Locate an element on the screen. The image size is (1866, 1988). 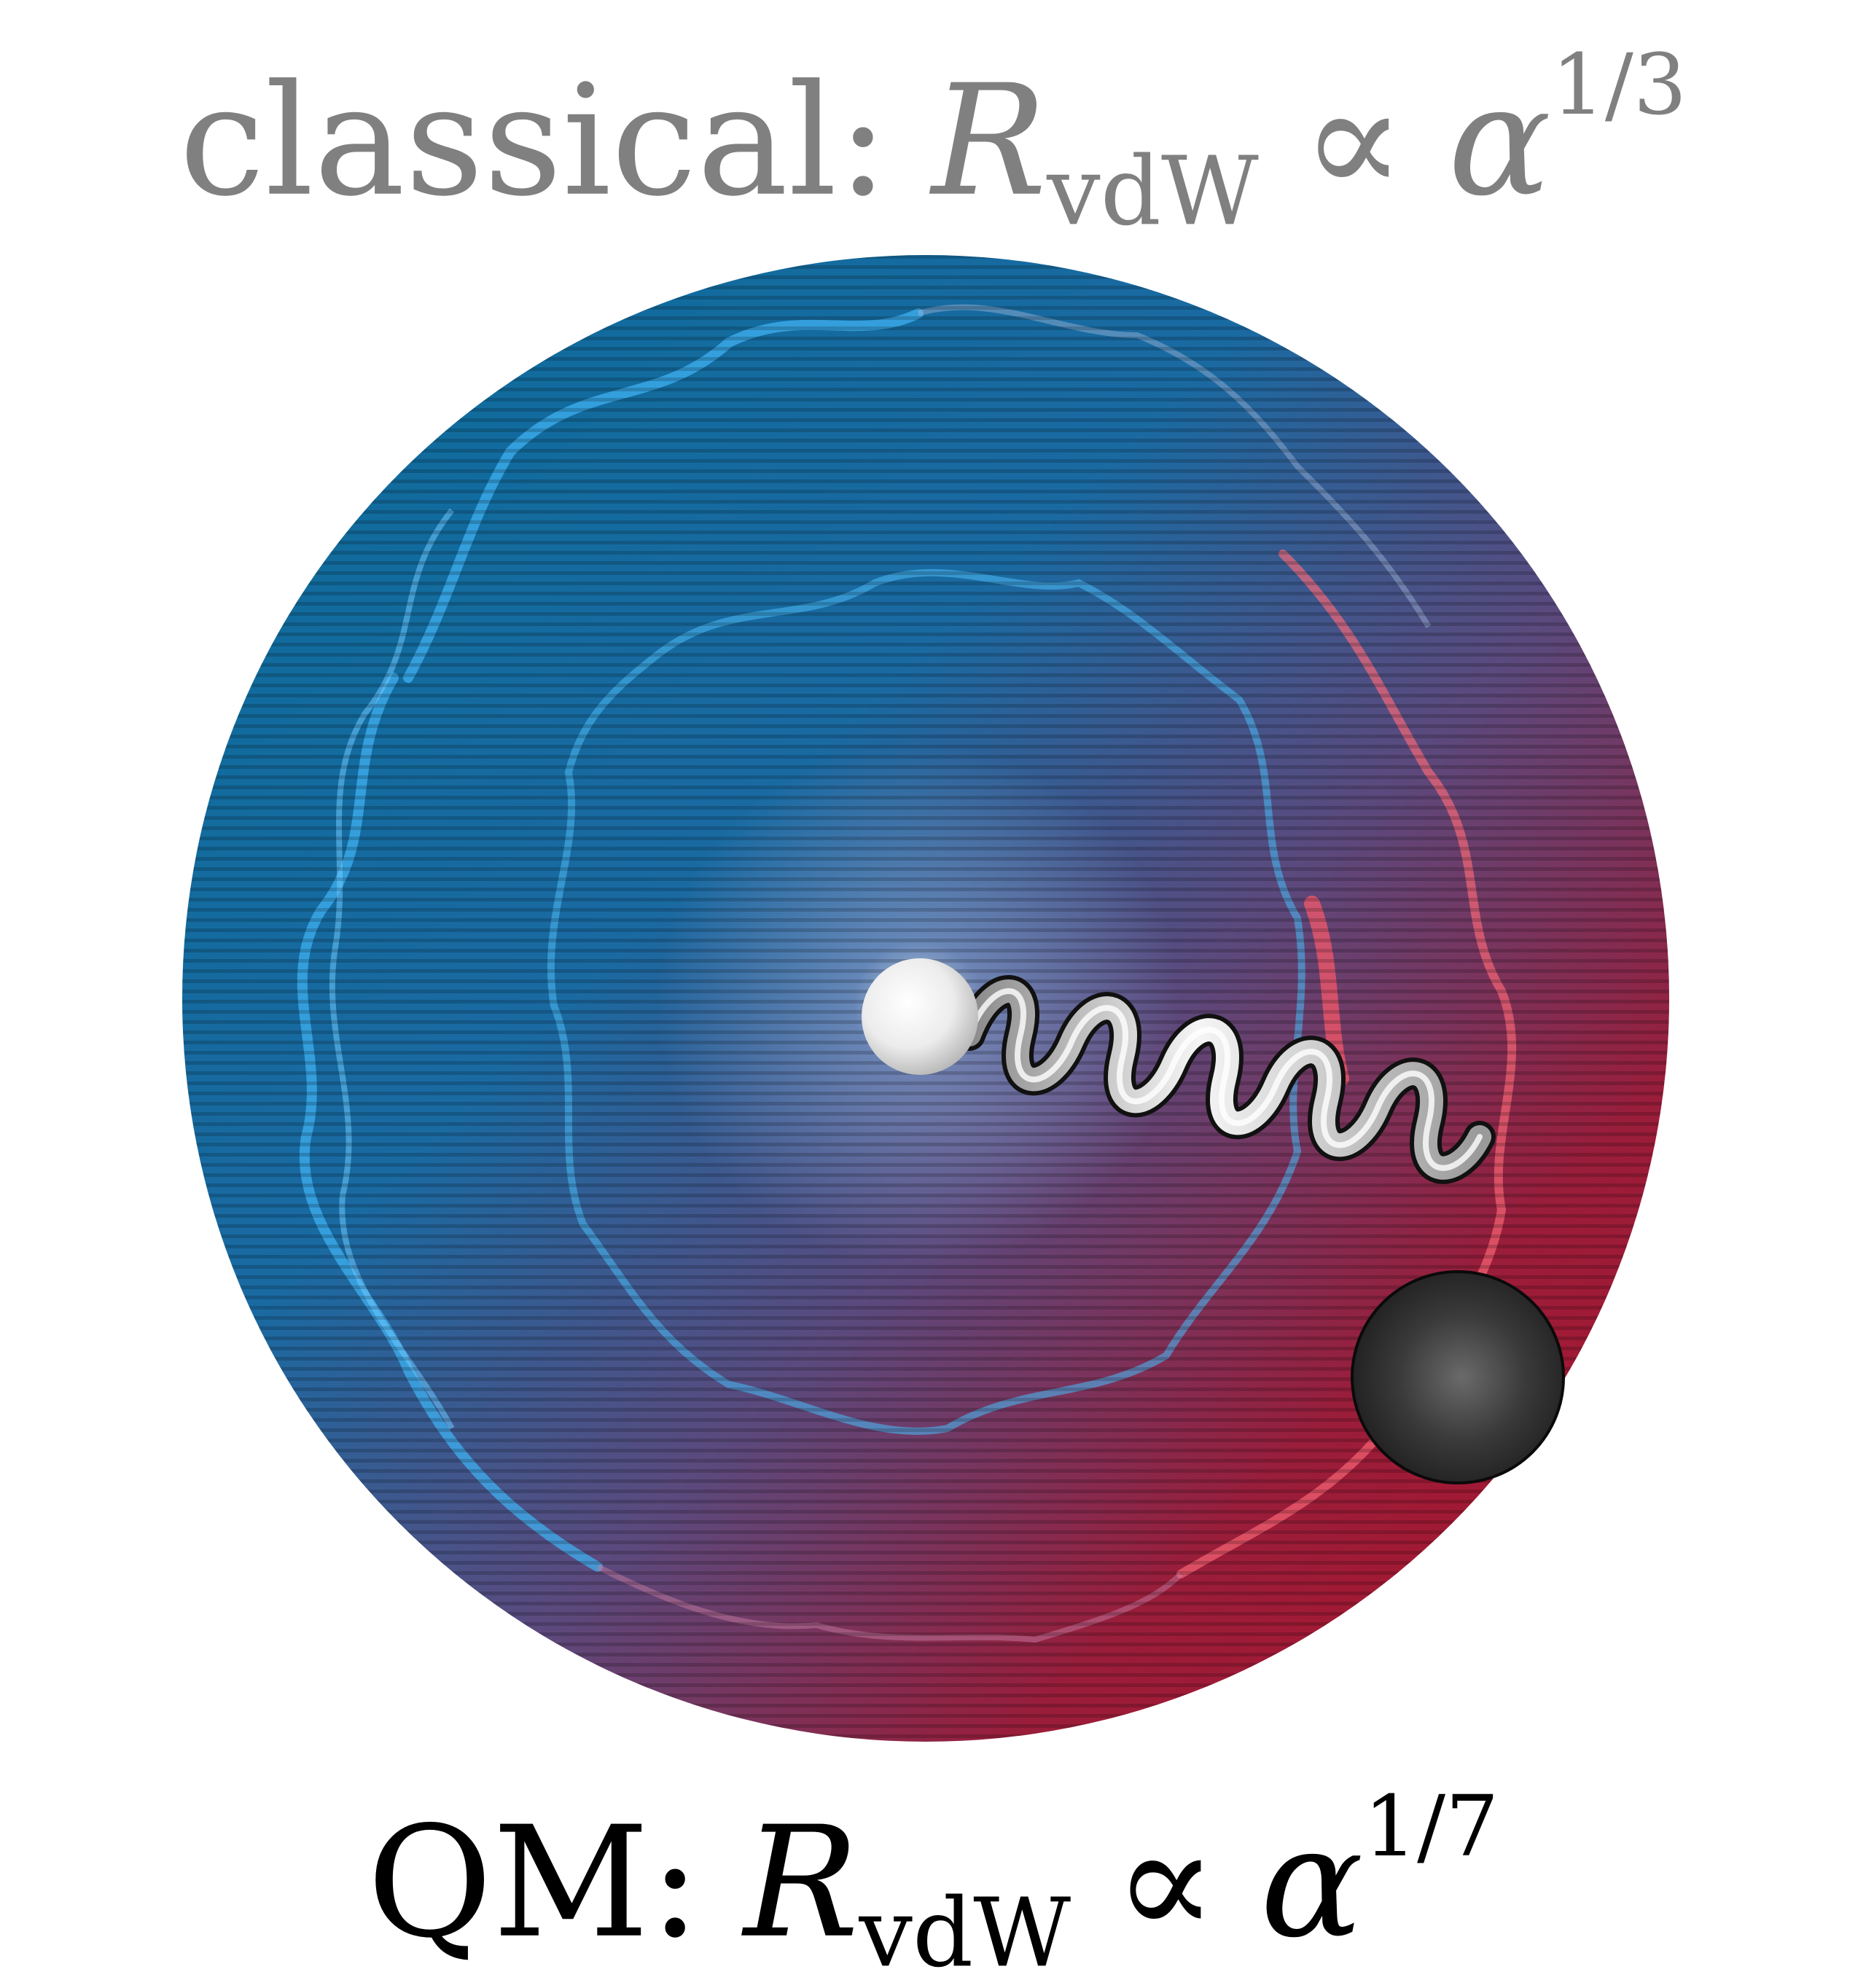
qm-proportional-symbol: ∝ is located at coordinates (1165, 1883).